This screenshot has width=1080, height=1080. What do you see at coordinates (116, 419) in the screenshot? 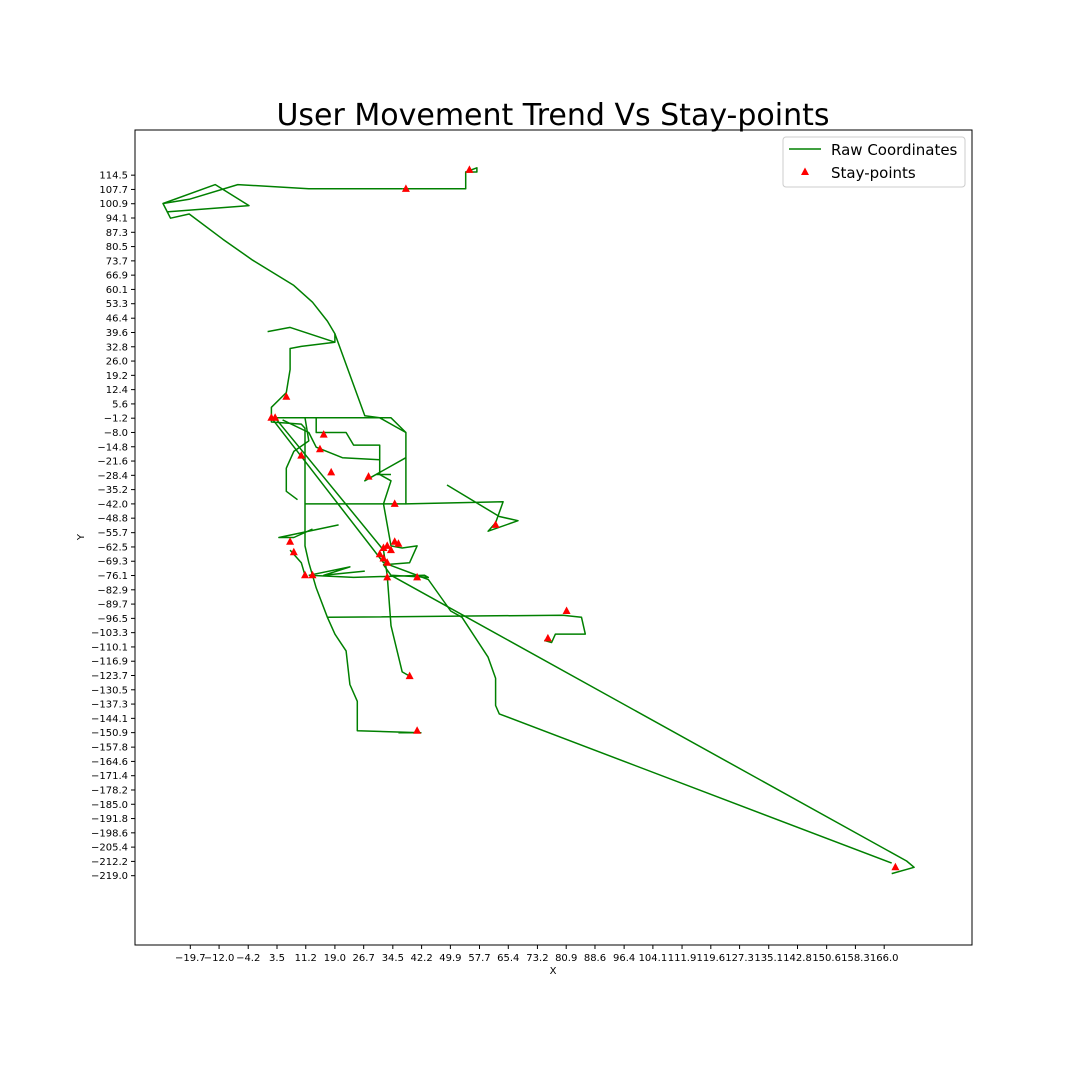
I see `y-tick-label: −1.2` at bounding box center [116, 419].